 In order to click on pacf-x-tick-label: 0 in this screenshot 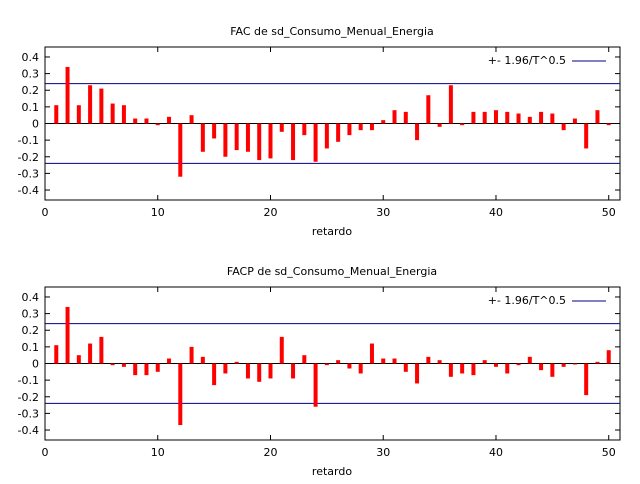, I will do `click(45, 452)`.